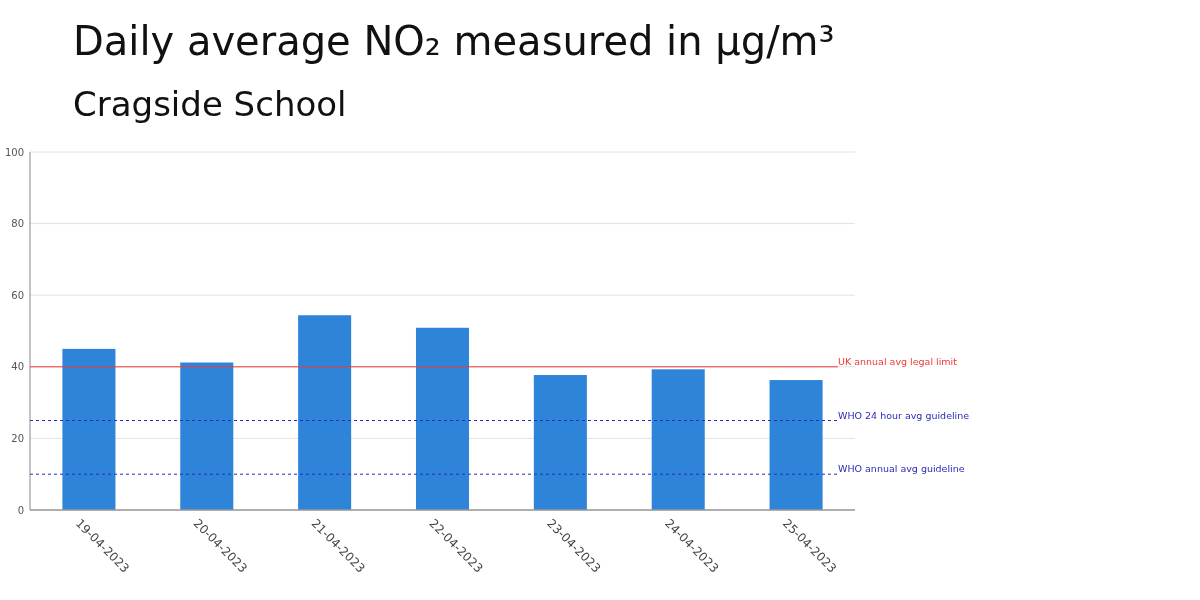 The height and width of the screenshot is (600, 1200). What do you see at coordinates (17, 295) in the screenshot?
I see `y-tick-label: 60` at bounding box center [17, 295].